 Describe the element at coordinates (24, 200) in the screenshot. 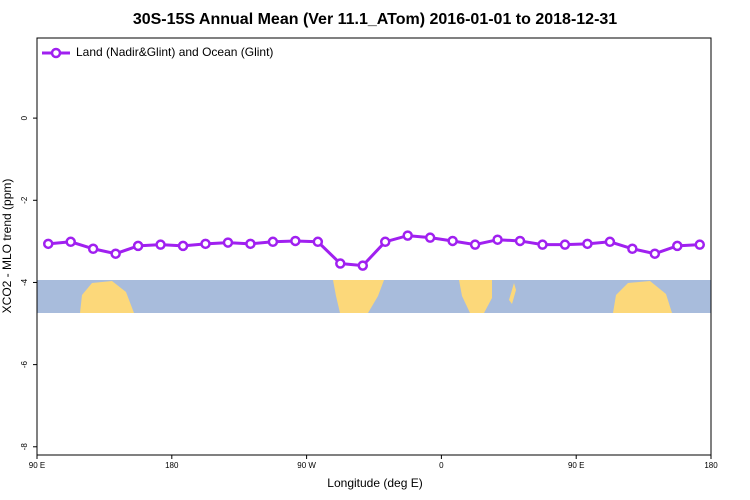

I see `y-tick-label: -2` at that location.